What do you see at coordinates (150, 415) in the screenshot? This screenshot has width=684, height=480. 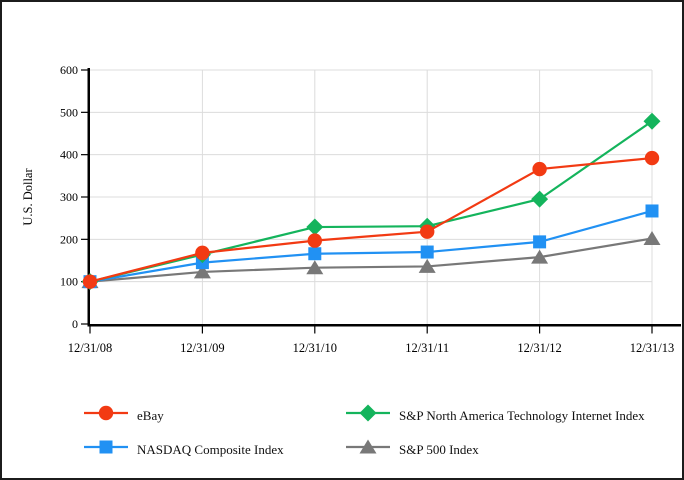 I see `legend-label-ebay: eBay` at bounding box center [150, 415].